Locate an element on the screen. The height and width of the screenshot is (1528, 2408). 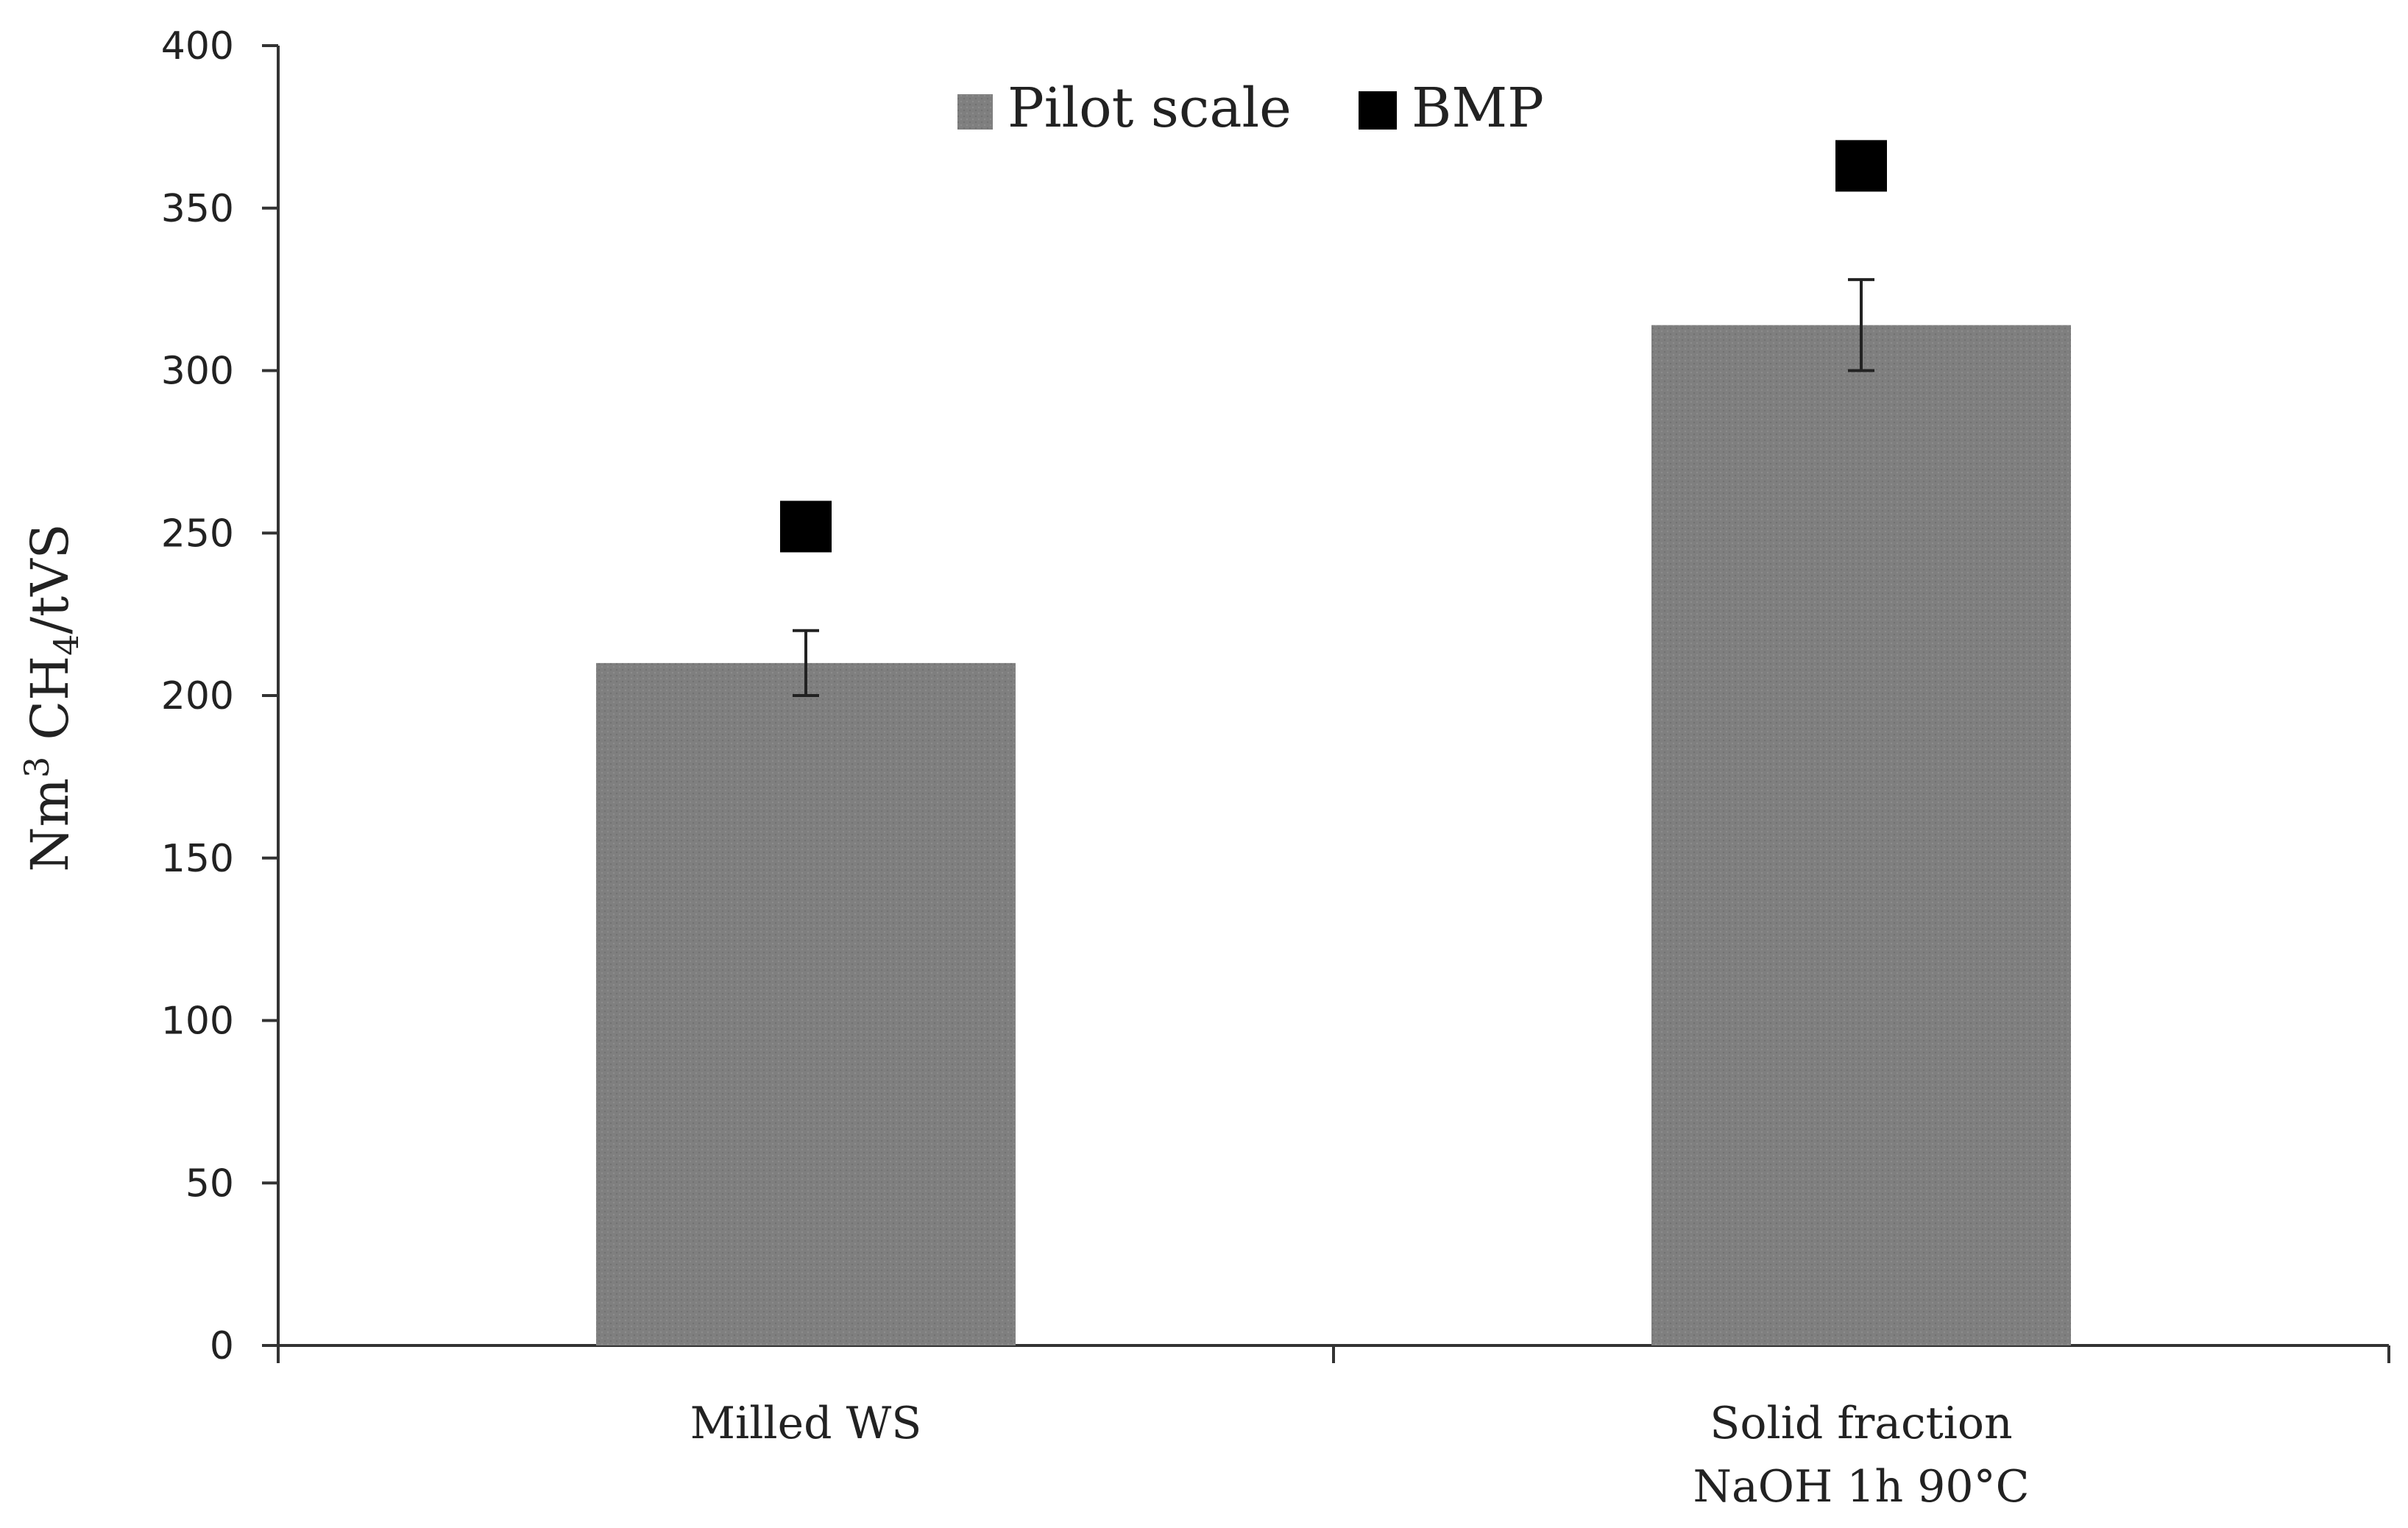
x-category-label: Milled WS is located at coordinates (806, 1424).